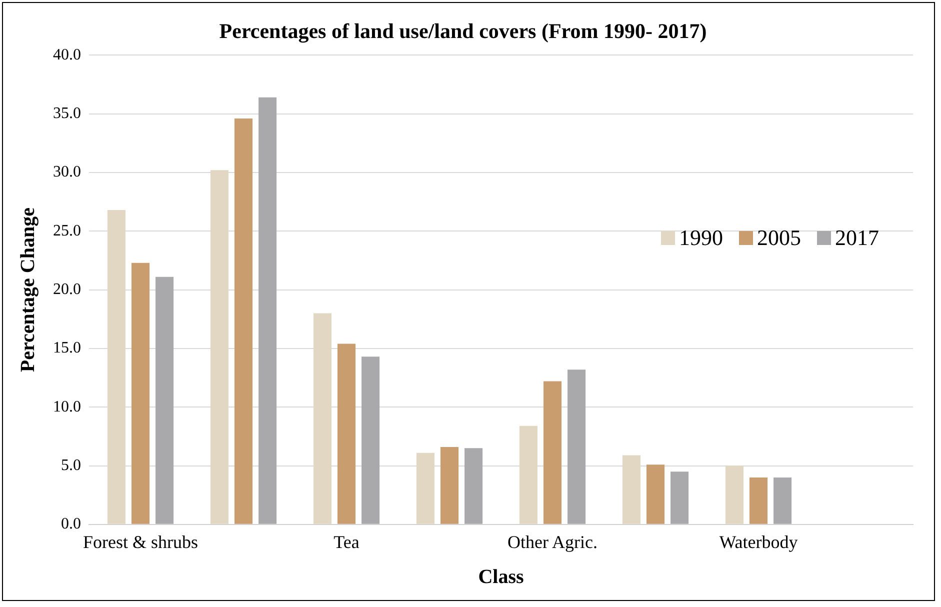 Image resolution: width=941 pixels, height=607 pixels. I want to click on legend-label: 2017, so click(857, 238).